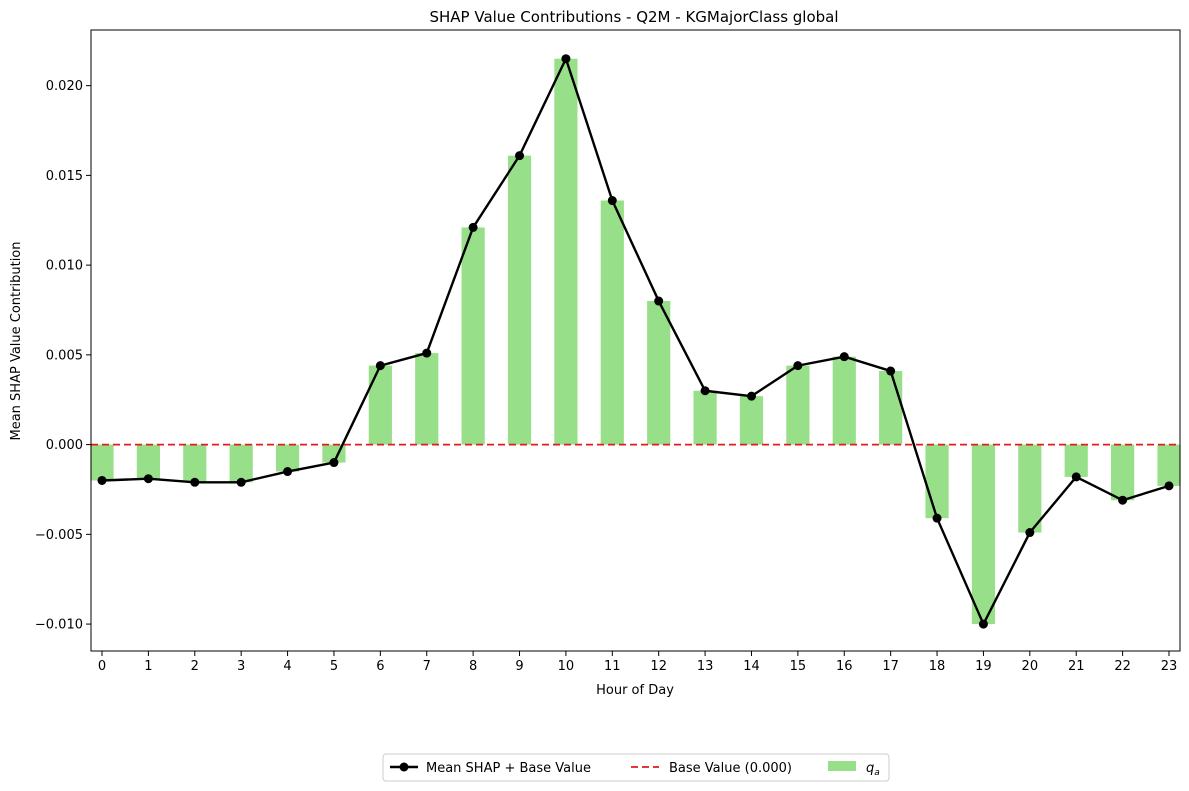 The width and height of the screenshot is (1189, 791). I want to click on x-tick-label: 17, so click(890, 666).